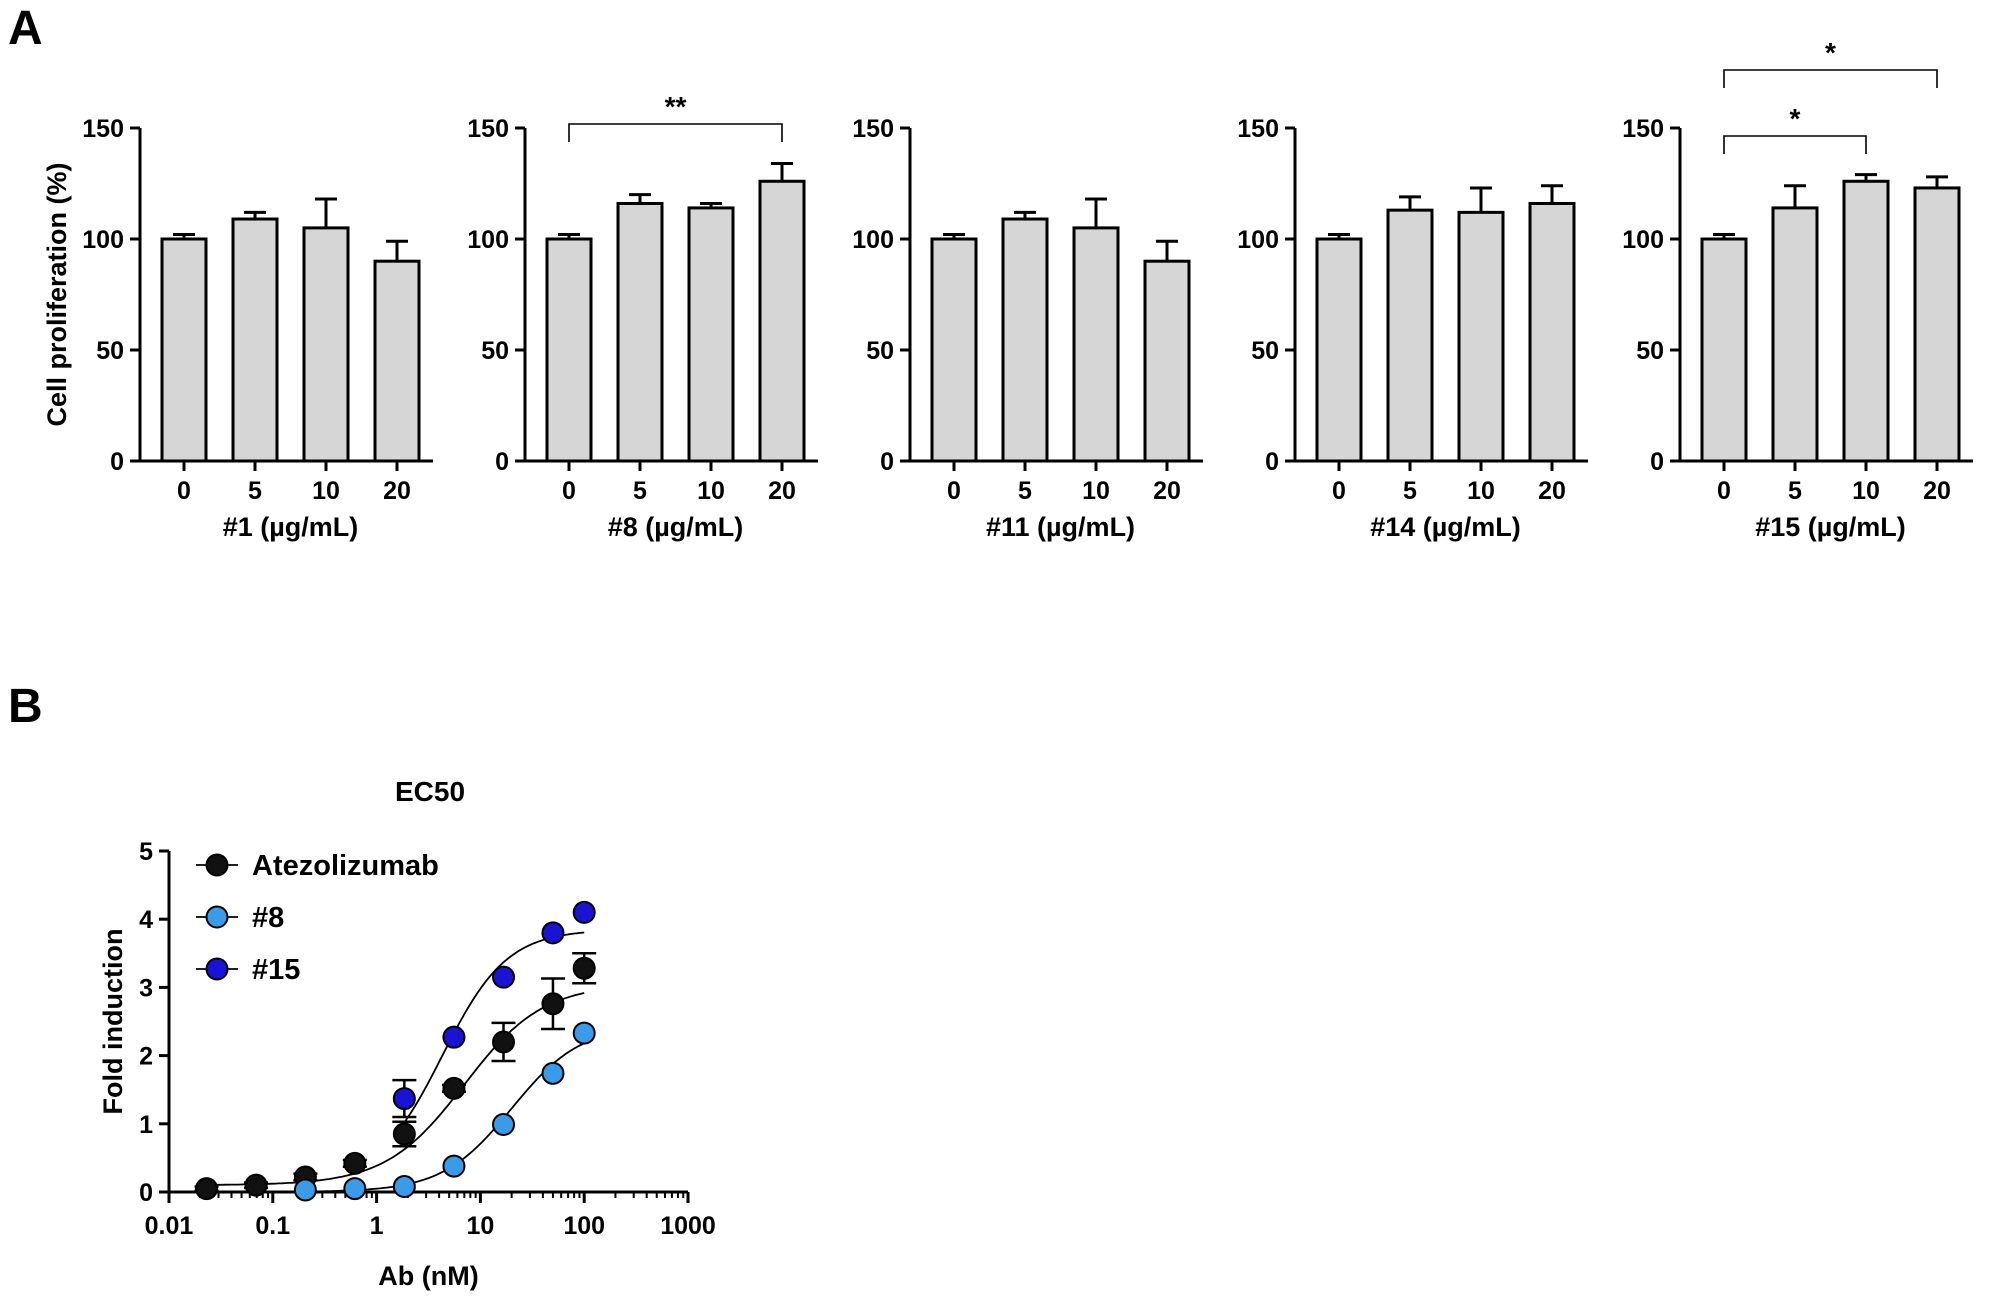 The height and width of the screenshot is (1296, 2007). What do you see at coordinates (428, 1276) in the screenshot?
I see `x-axis-title: Ab (nM)` at bounding box center [428, 1276].